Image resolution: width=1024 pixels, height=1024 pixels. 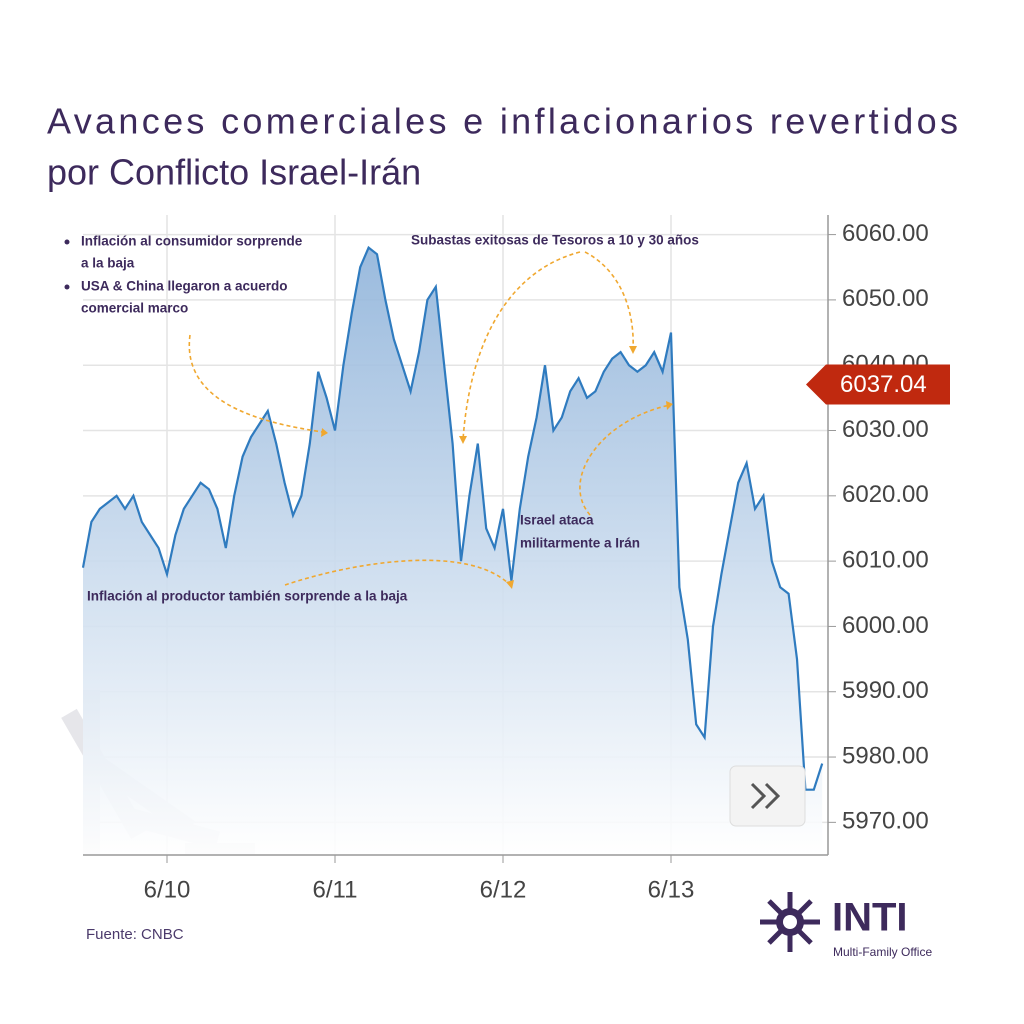 What do you see at coordinates (885, 625) in the screenshot?
I see `y-tick-label: 6000.00` at bounding box center [885, 625].